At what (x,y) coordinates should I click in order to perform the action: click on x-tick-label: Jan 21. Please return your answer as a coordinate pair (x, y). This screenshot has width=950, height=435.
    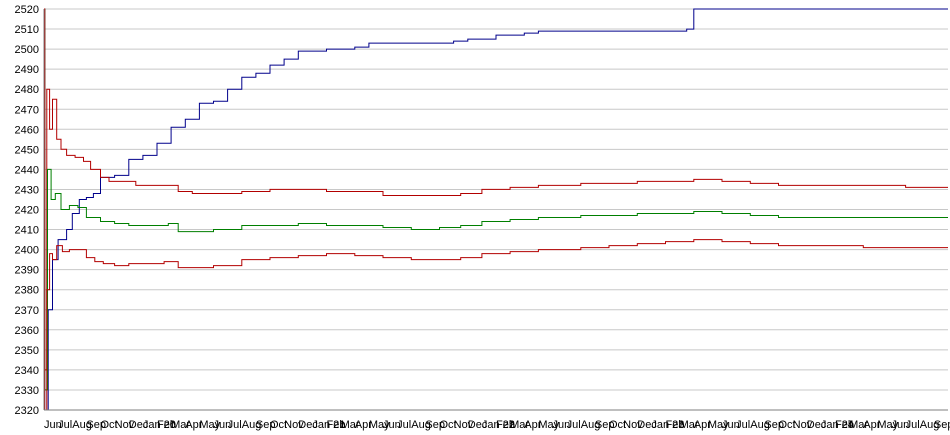
    Looking at the image, I should click on (328, 425).